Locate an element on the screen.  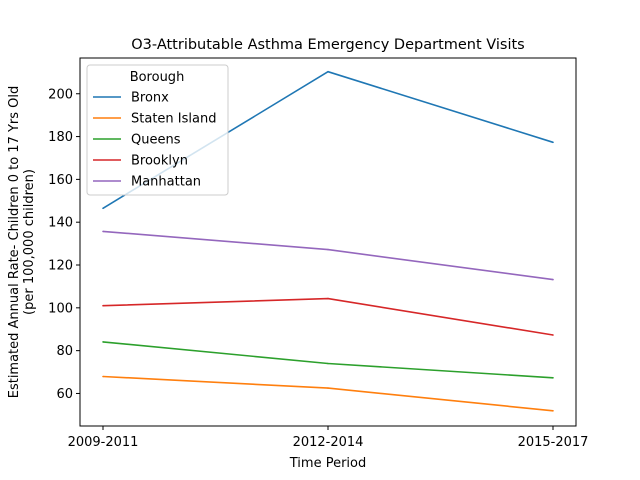
x-axis-label: Time Period is located at coordinates (327, 463).